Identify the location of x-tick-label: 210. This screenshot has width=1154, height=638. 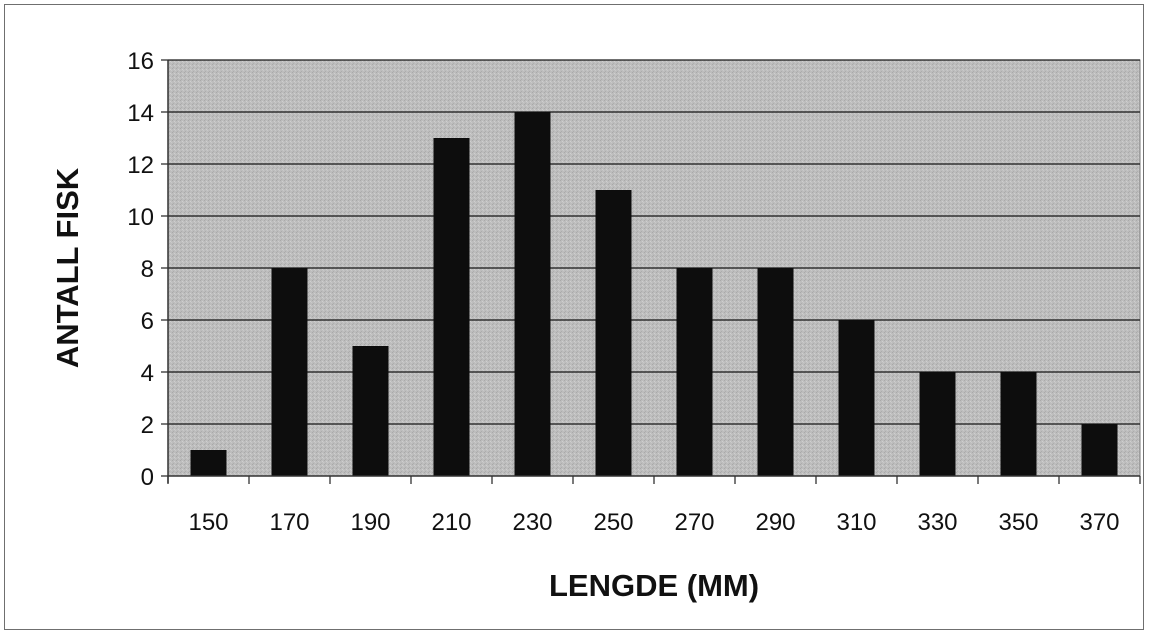
(451, 522).